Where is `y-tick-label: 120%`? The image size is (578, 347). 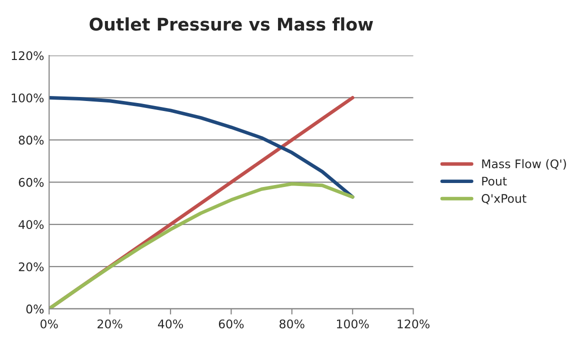 y-tick-label: 120% is located at coordinates (28, 55).